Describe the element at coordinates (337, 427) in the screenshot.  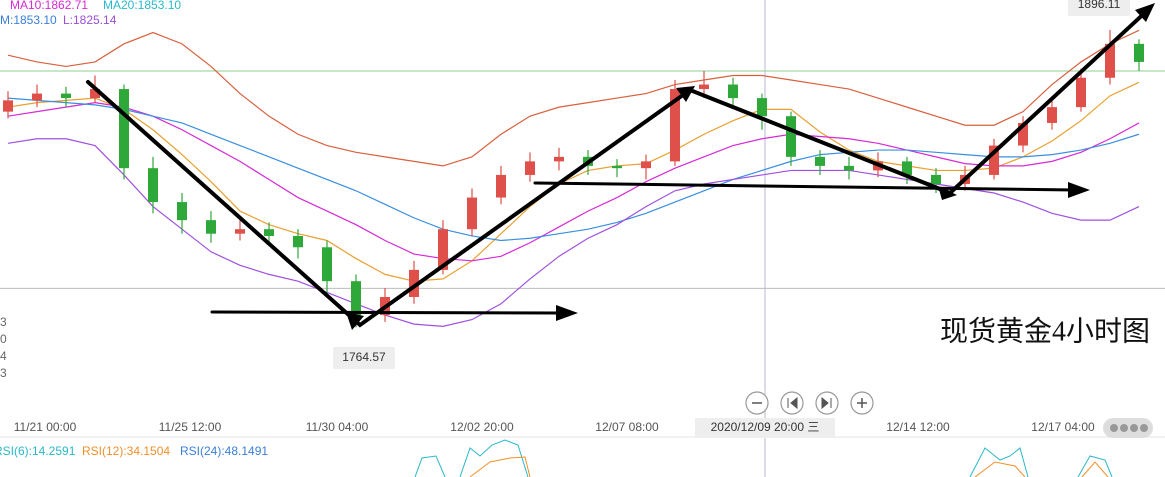
I see `x-tick-label: 11/30 04:00` at that location.